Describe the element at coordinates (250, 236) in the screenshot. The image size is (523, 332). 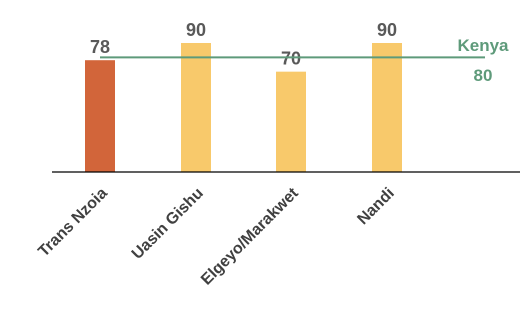
I see `category-label: Elgeyo/Marakwet` at that location.